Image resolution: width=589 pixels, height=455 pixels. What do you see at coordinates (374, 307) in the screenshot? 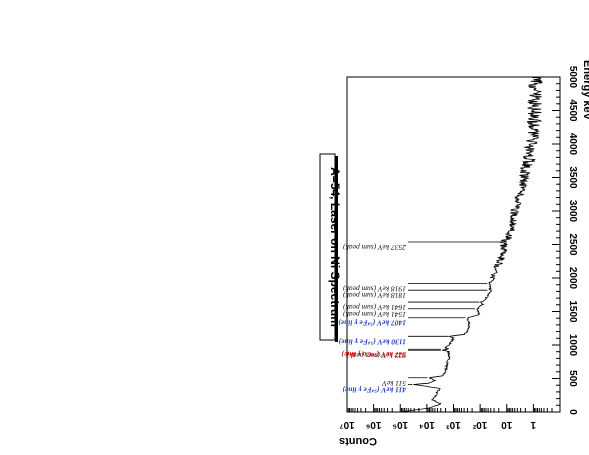
I see `annotation-label: 1641 keV (sum peak)` at bounding box center [374, 307].